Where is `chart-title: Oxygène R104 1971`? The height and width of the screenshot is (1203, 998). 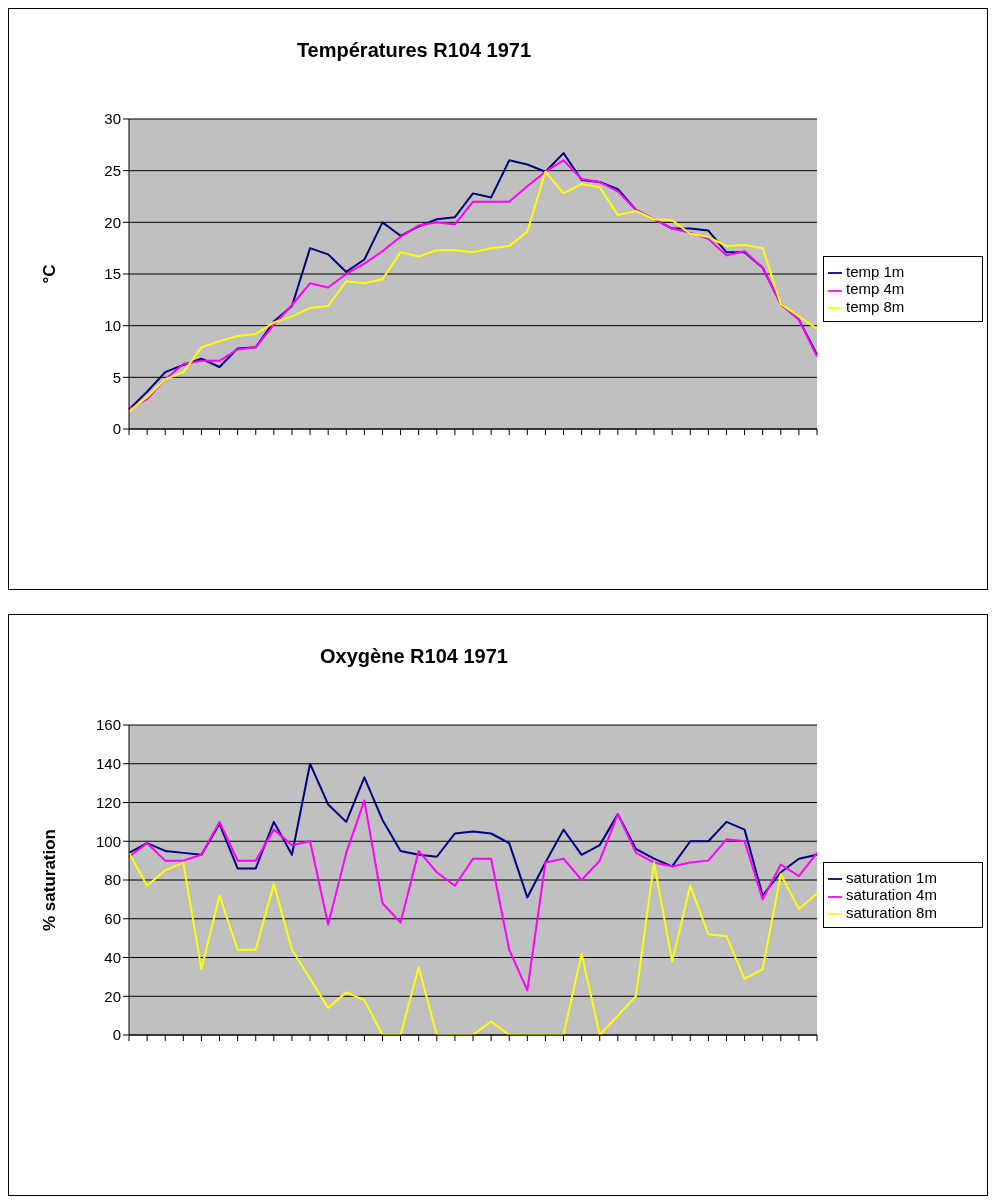
chart-title: Oxygène R104 1971 is located at coordinates (414, 656).